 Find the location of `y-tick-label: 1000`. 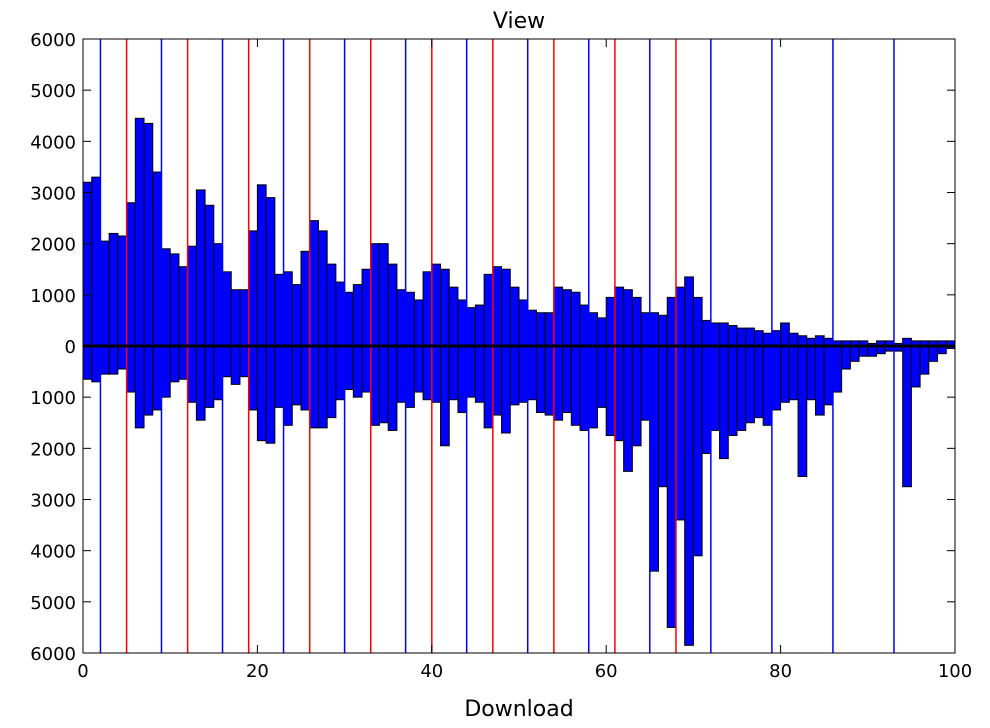

y-tick-label: 1000 is located at coordinates (53, 398).